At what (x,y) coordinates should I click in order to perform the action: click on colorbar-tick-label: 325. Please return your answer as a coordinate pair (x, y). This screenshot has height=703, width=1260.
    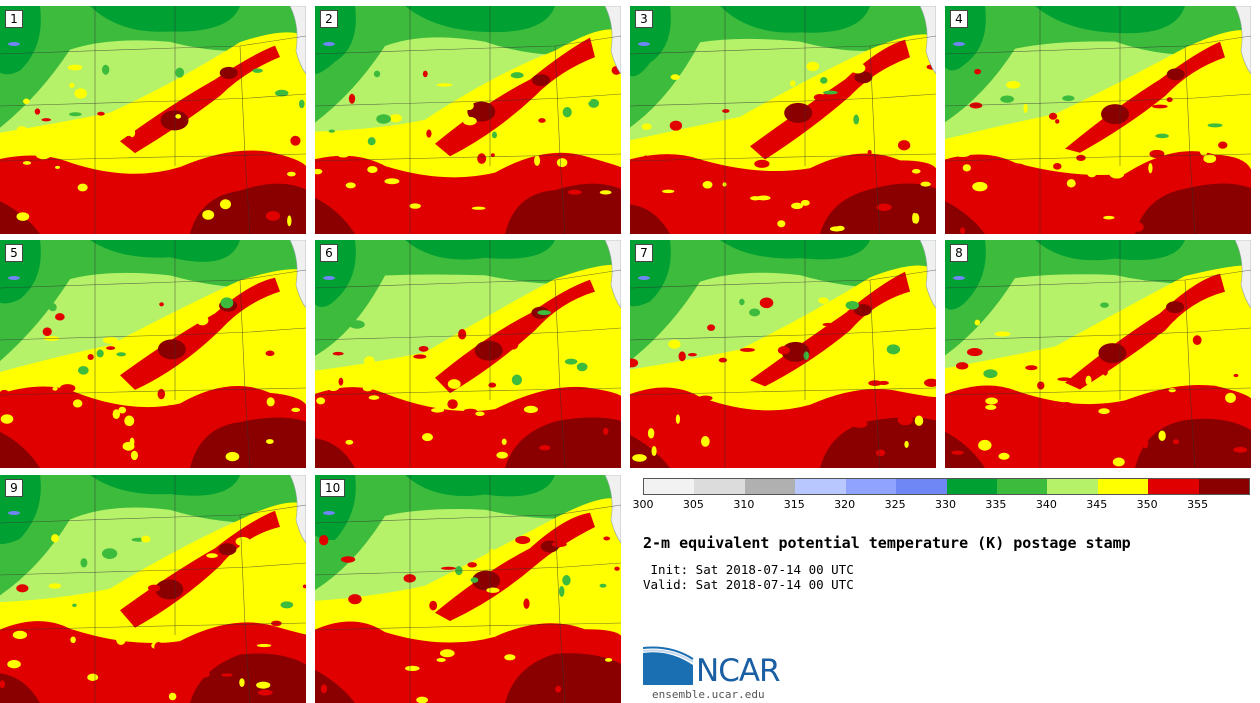
    Looking at the image, I should click on (895, 504).